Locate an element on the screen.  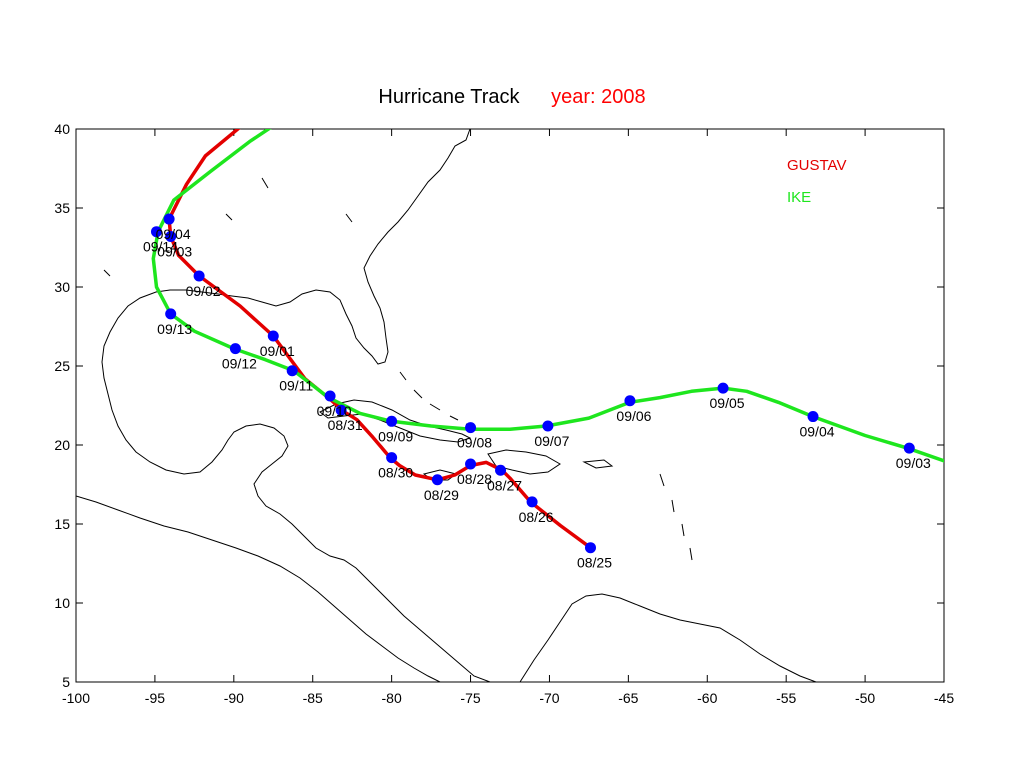
x-tick-label: -90 is located at coordinates (234, 698).